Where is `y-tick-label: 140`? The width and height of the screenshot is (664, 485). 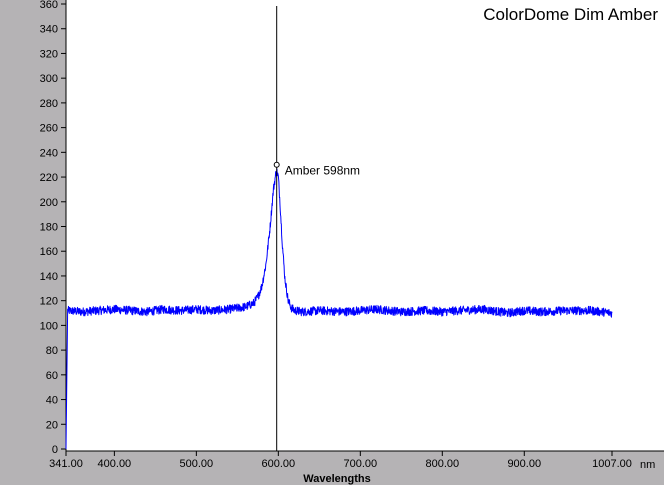
y-tick-label: 140 is located at coordinates (49, 277).